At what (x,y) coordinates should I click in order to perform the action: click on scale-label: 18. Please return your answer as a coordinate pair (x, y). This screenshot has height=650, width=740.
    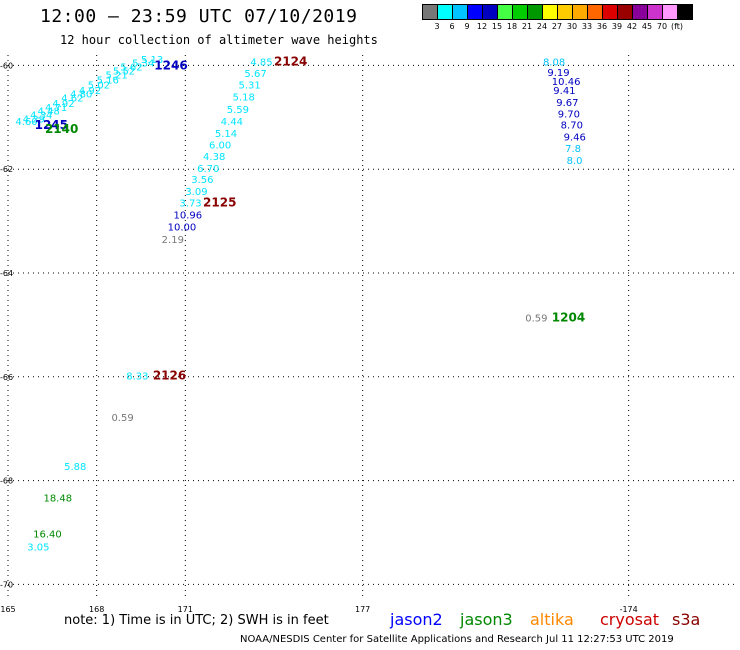
    Looking at the image, I should click on (512, 26).